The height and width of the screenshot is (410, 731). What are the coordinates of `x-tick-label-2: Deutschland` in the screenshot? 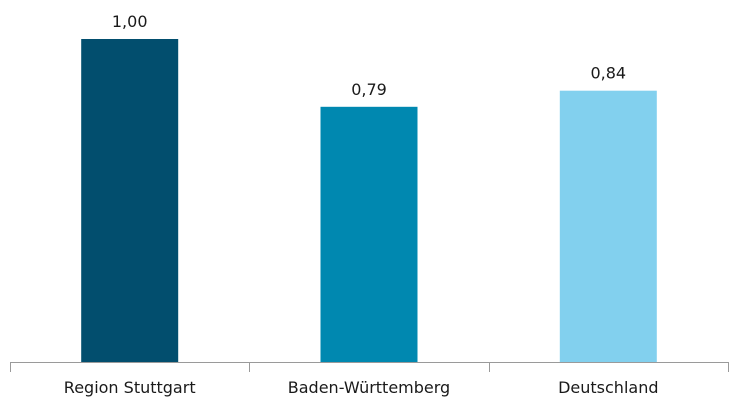 It's located at (608, 387).